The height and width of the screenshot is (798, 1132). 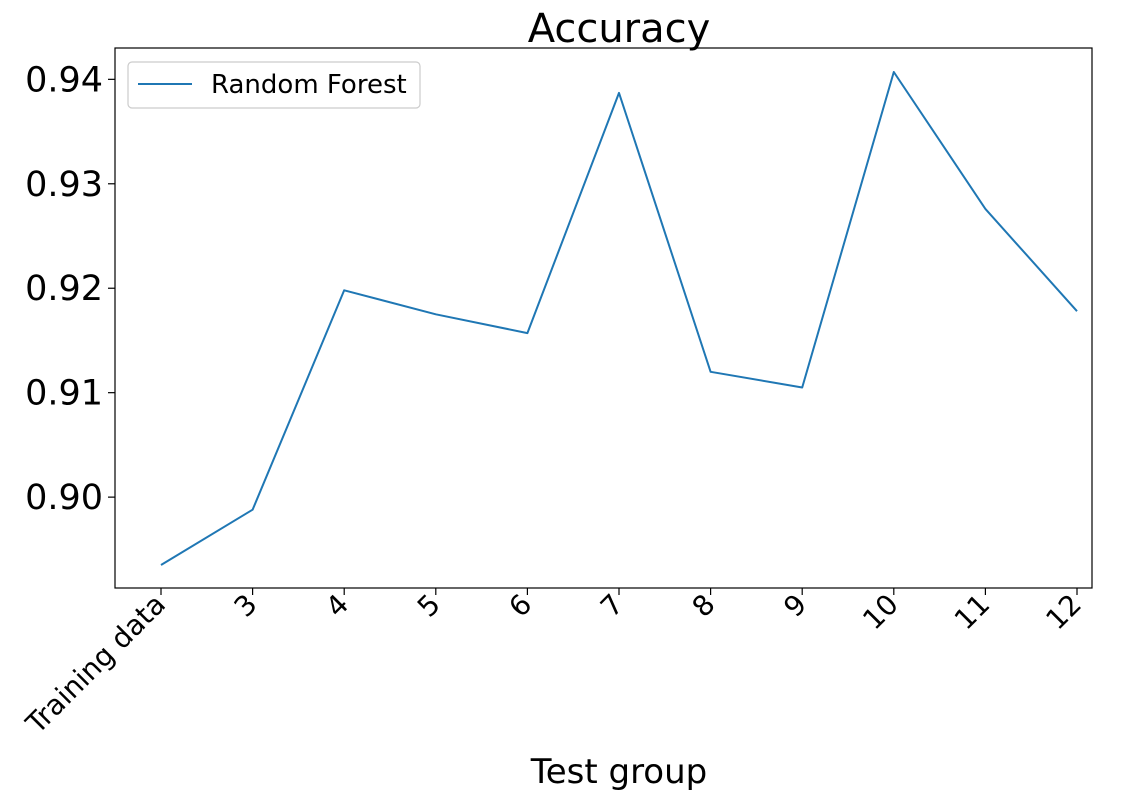 What do you see at coordinates (972, 612) in the screenshot?
I see `x-tick-label: 11` at bounding box center [972, 612].